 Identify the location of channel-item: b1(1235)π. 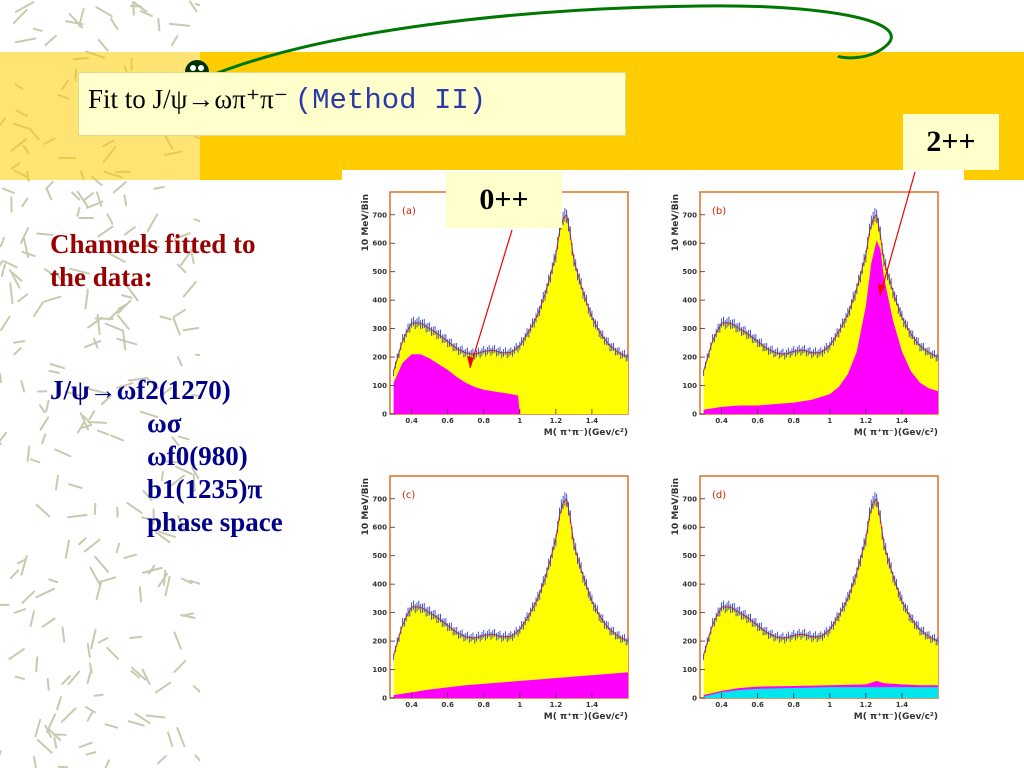
(205, 488).